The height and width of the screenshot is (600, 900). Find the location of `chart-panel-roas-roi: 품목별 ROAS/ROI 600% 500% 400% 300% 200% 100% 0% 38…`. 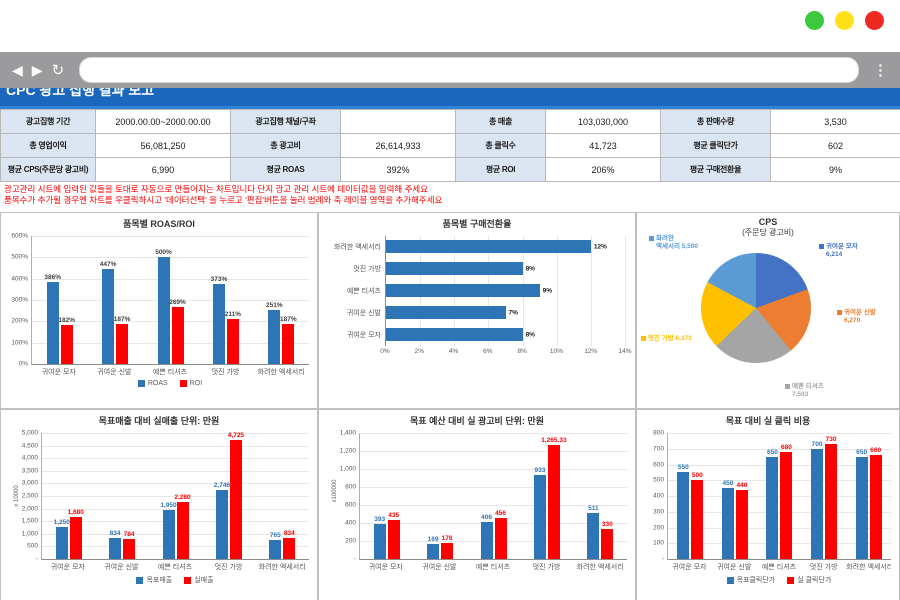

chart-panel-roas-roi: 품목별 ROAS/ROI 600% 500% 400% 300% 200% 100% 0% 38… is located at coordinates (159, 310).